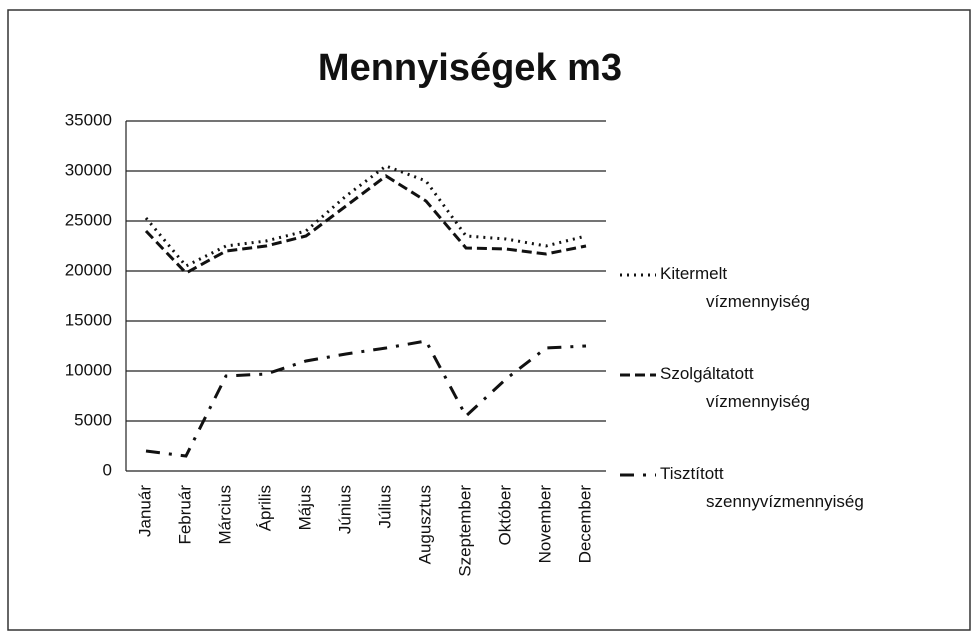 The image size is (976, 640). What do you see at coordinates (464, 531) in the screenshot?
I see `x-tick-label: Szeptember` at bounding box center [464, 531].